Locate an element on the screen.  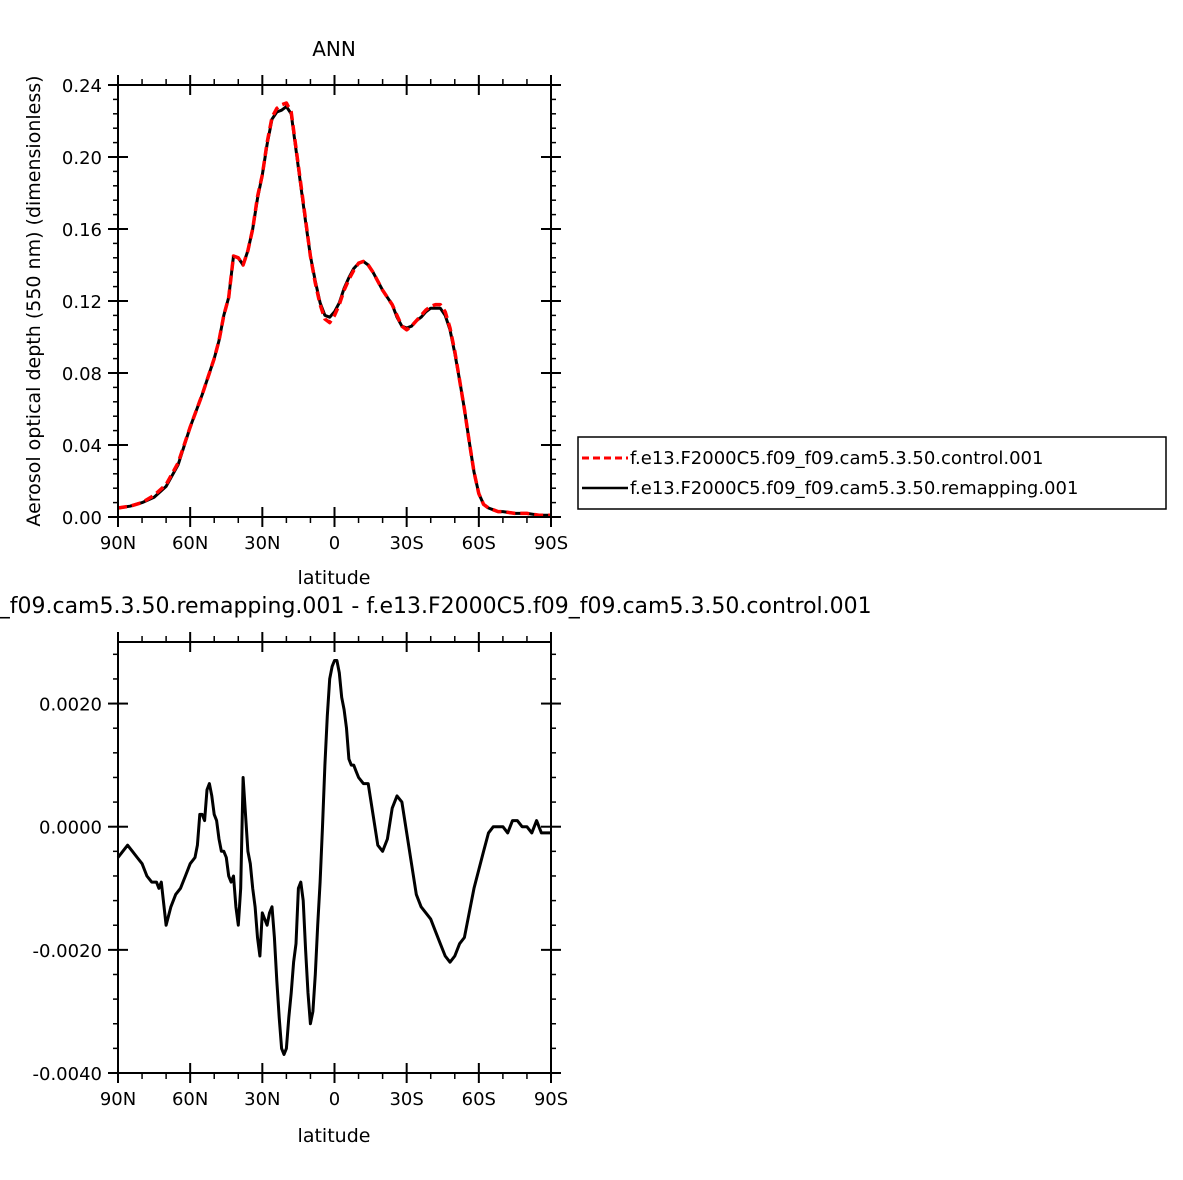
top-y-tick-label: 0.24 is located at coordinates (82, 86).